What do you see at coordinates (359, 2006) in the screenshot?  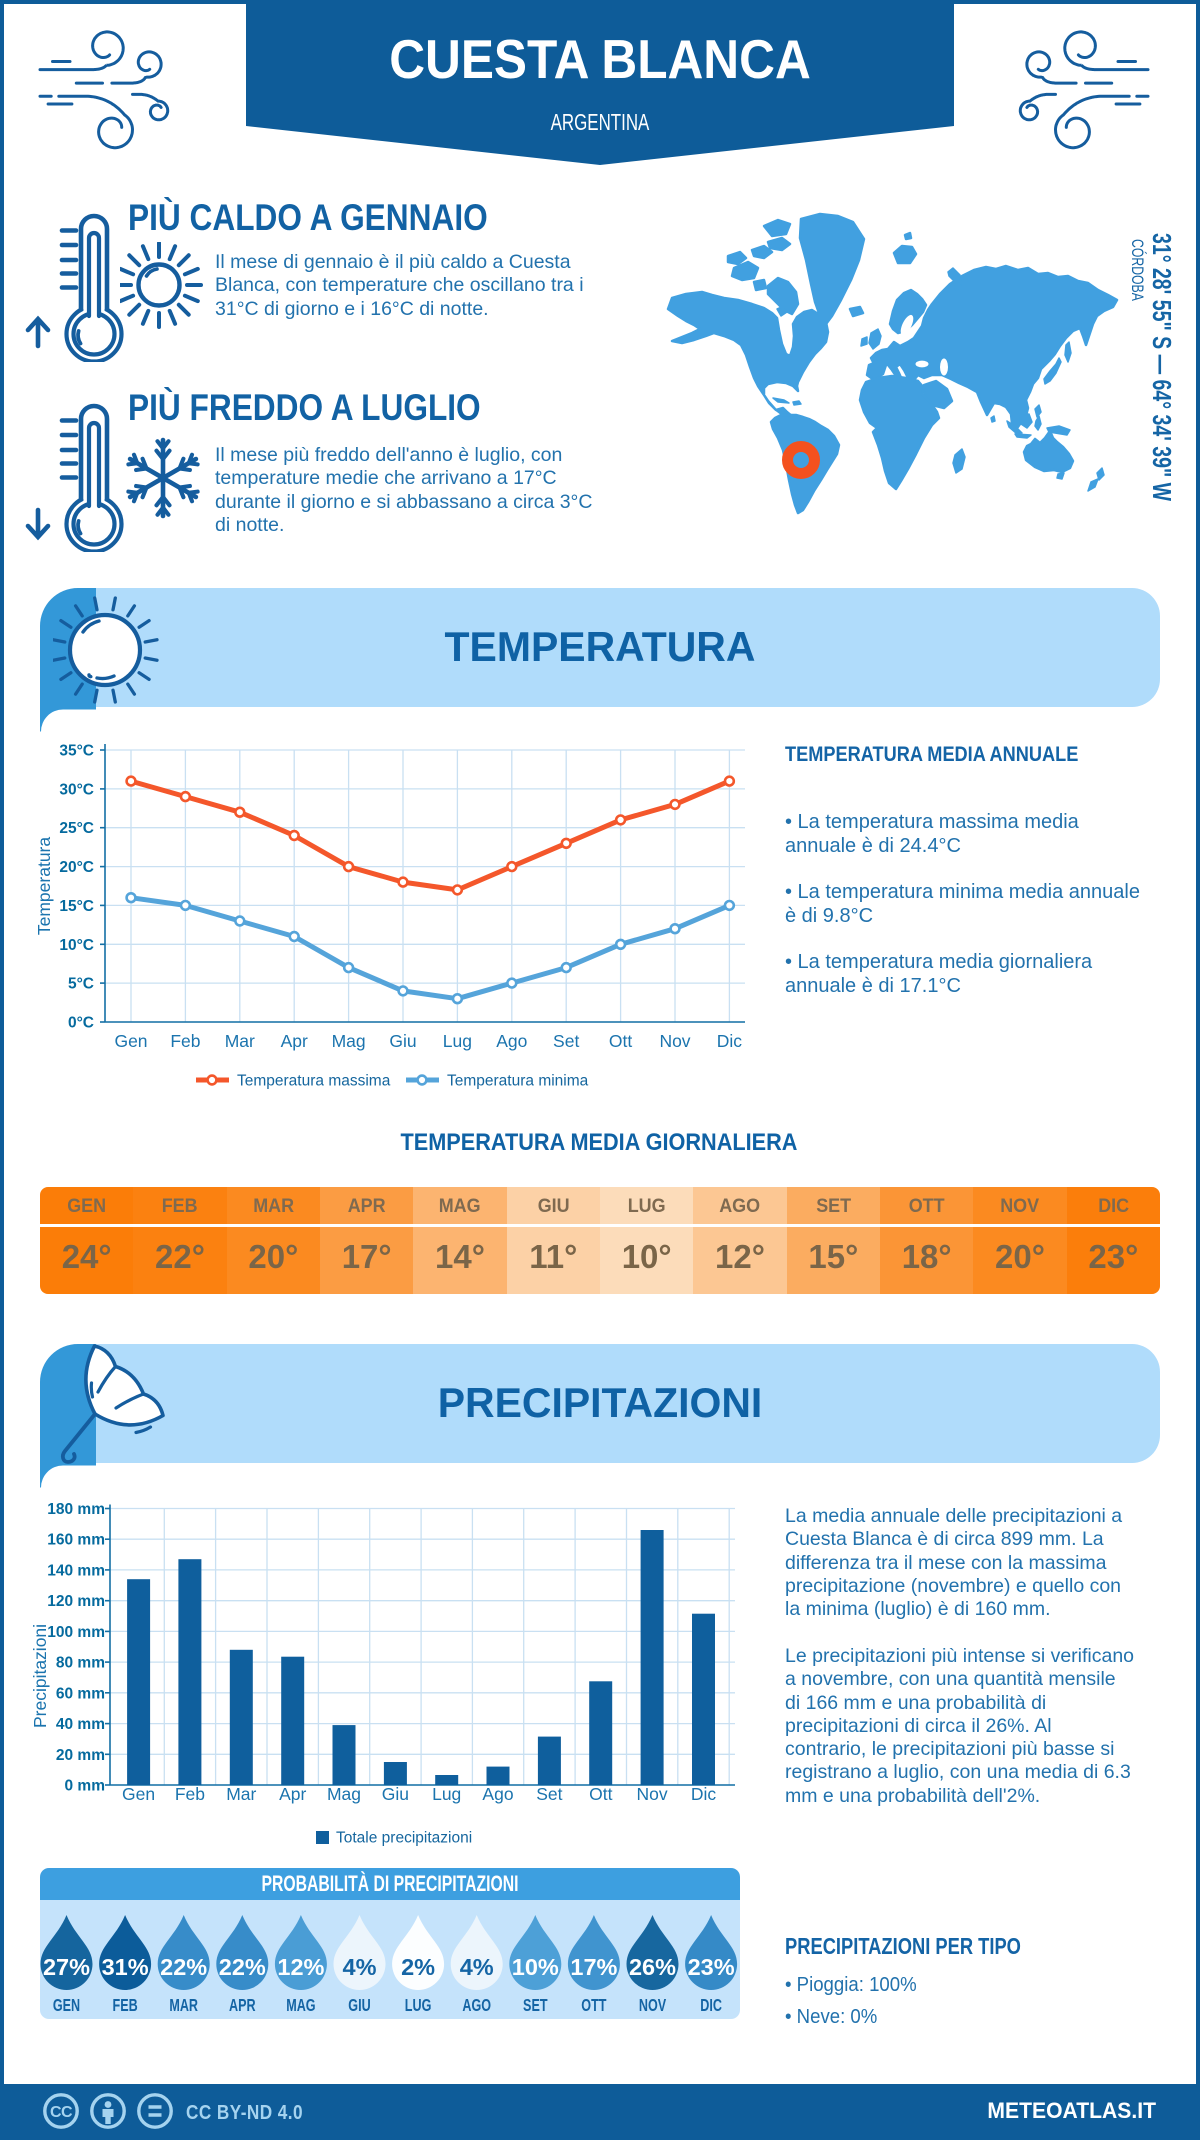 I see `svg-text: GIU` at bounding box center [359, 2006].